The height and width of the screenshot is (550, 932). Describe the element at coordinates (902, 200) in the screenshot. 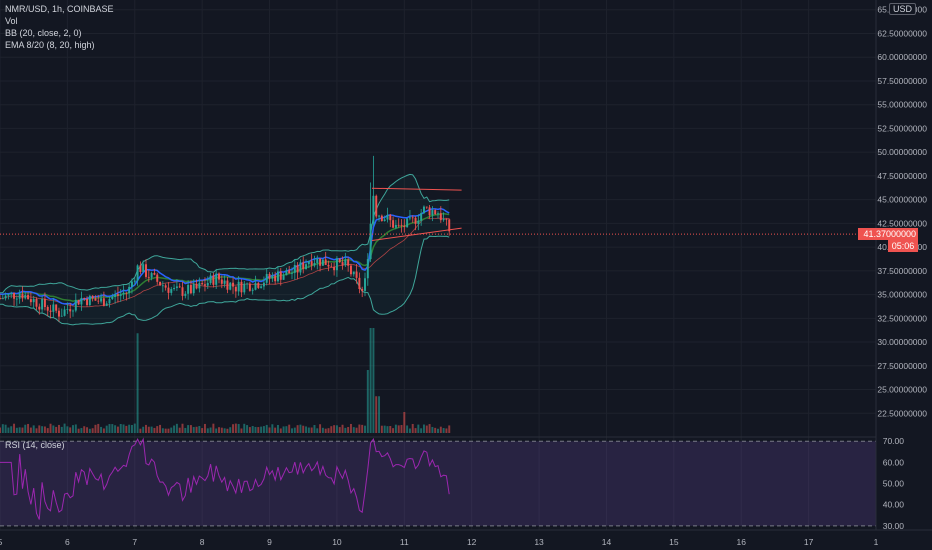

I see `price-tick-label: 45.00000000` at that location.